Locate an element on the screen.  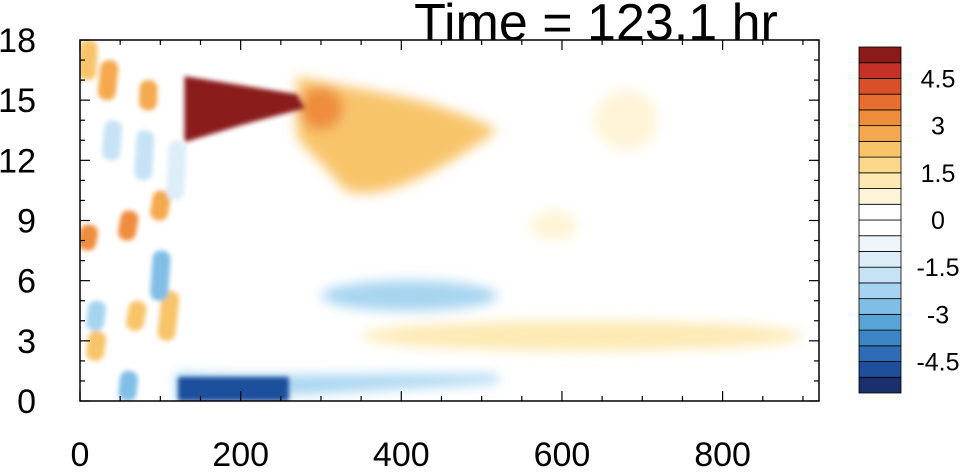
x-tick-label: 800 is located at coordinates (722, 454).